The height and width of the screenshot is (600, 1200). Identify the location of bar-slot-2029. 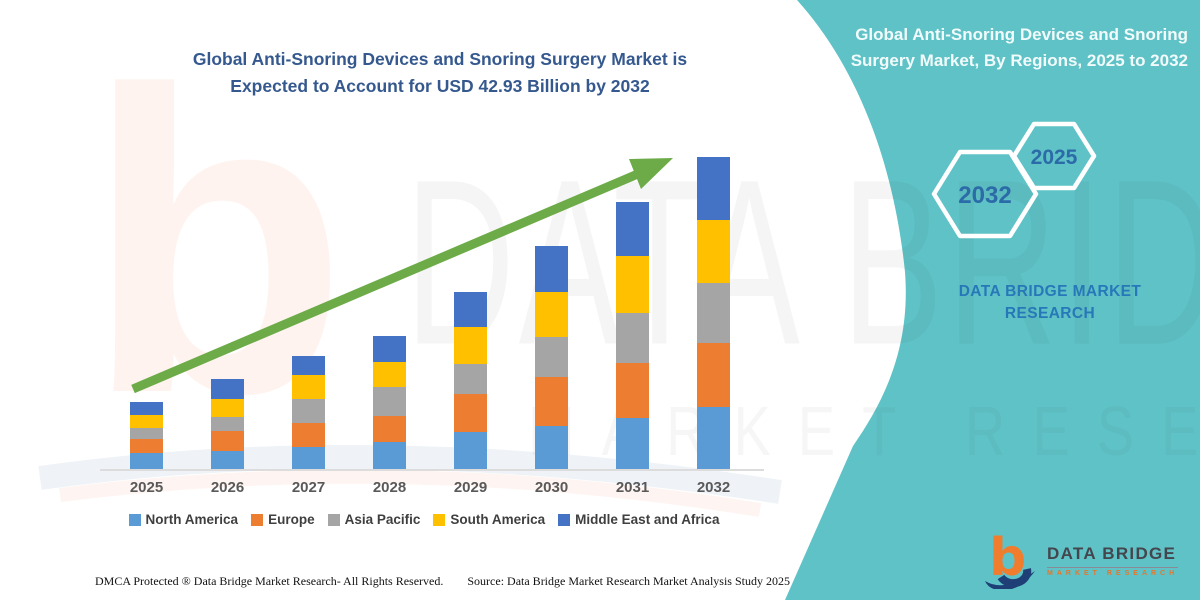
(470, 299).